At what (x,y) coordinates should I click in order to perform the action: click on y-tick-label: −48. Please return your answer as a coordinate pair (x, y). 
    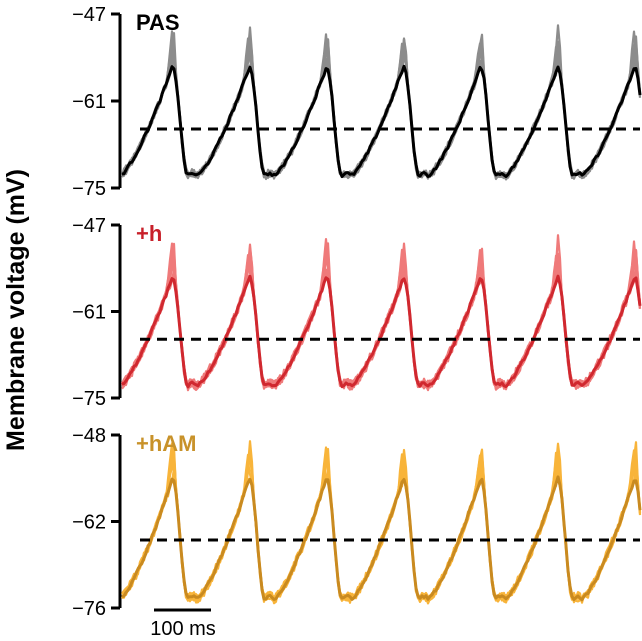
    Looking at the image, I should click on (89, 436).